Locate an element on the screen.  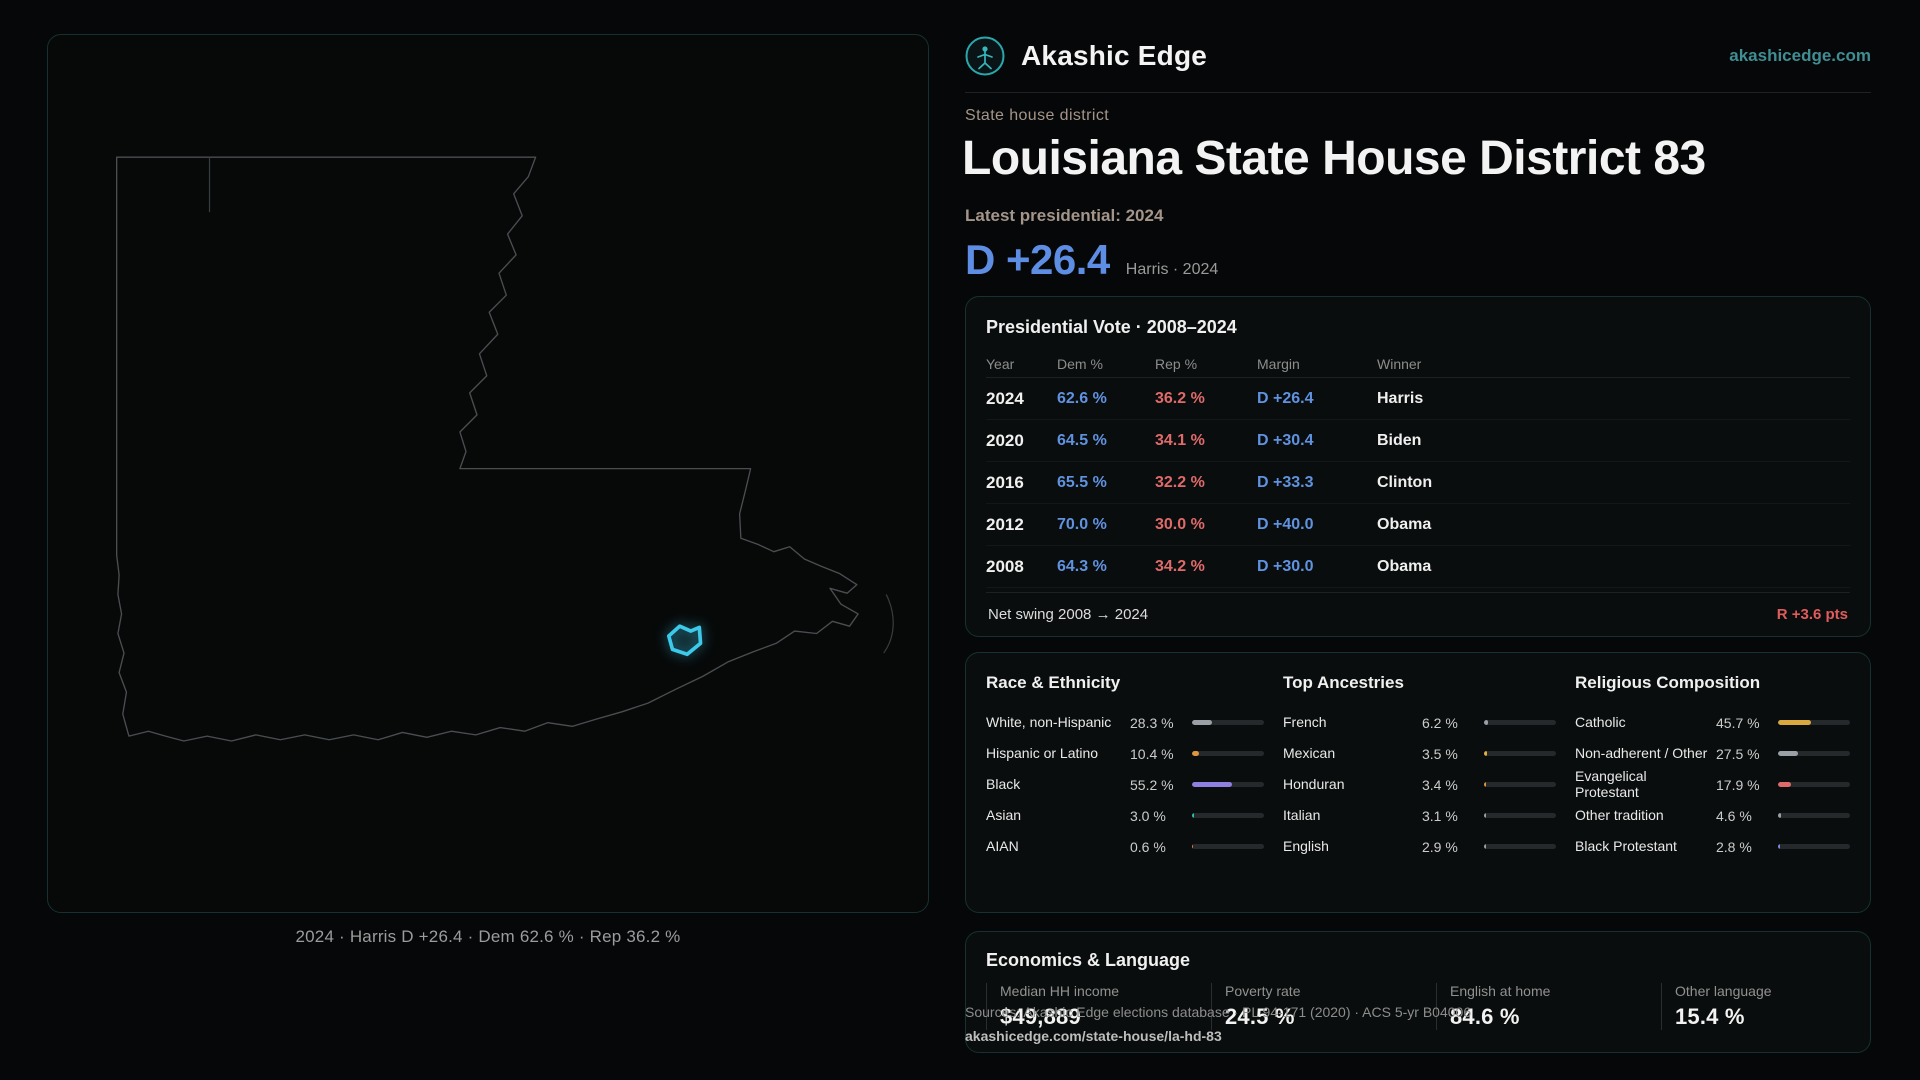
stat-label: English is located at coordinates (1306, 845).